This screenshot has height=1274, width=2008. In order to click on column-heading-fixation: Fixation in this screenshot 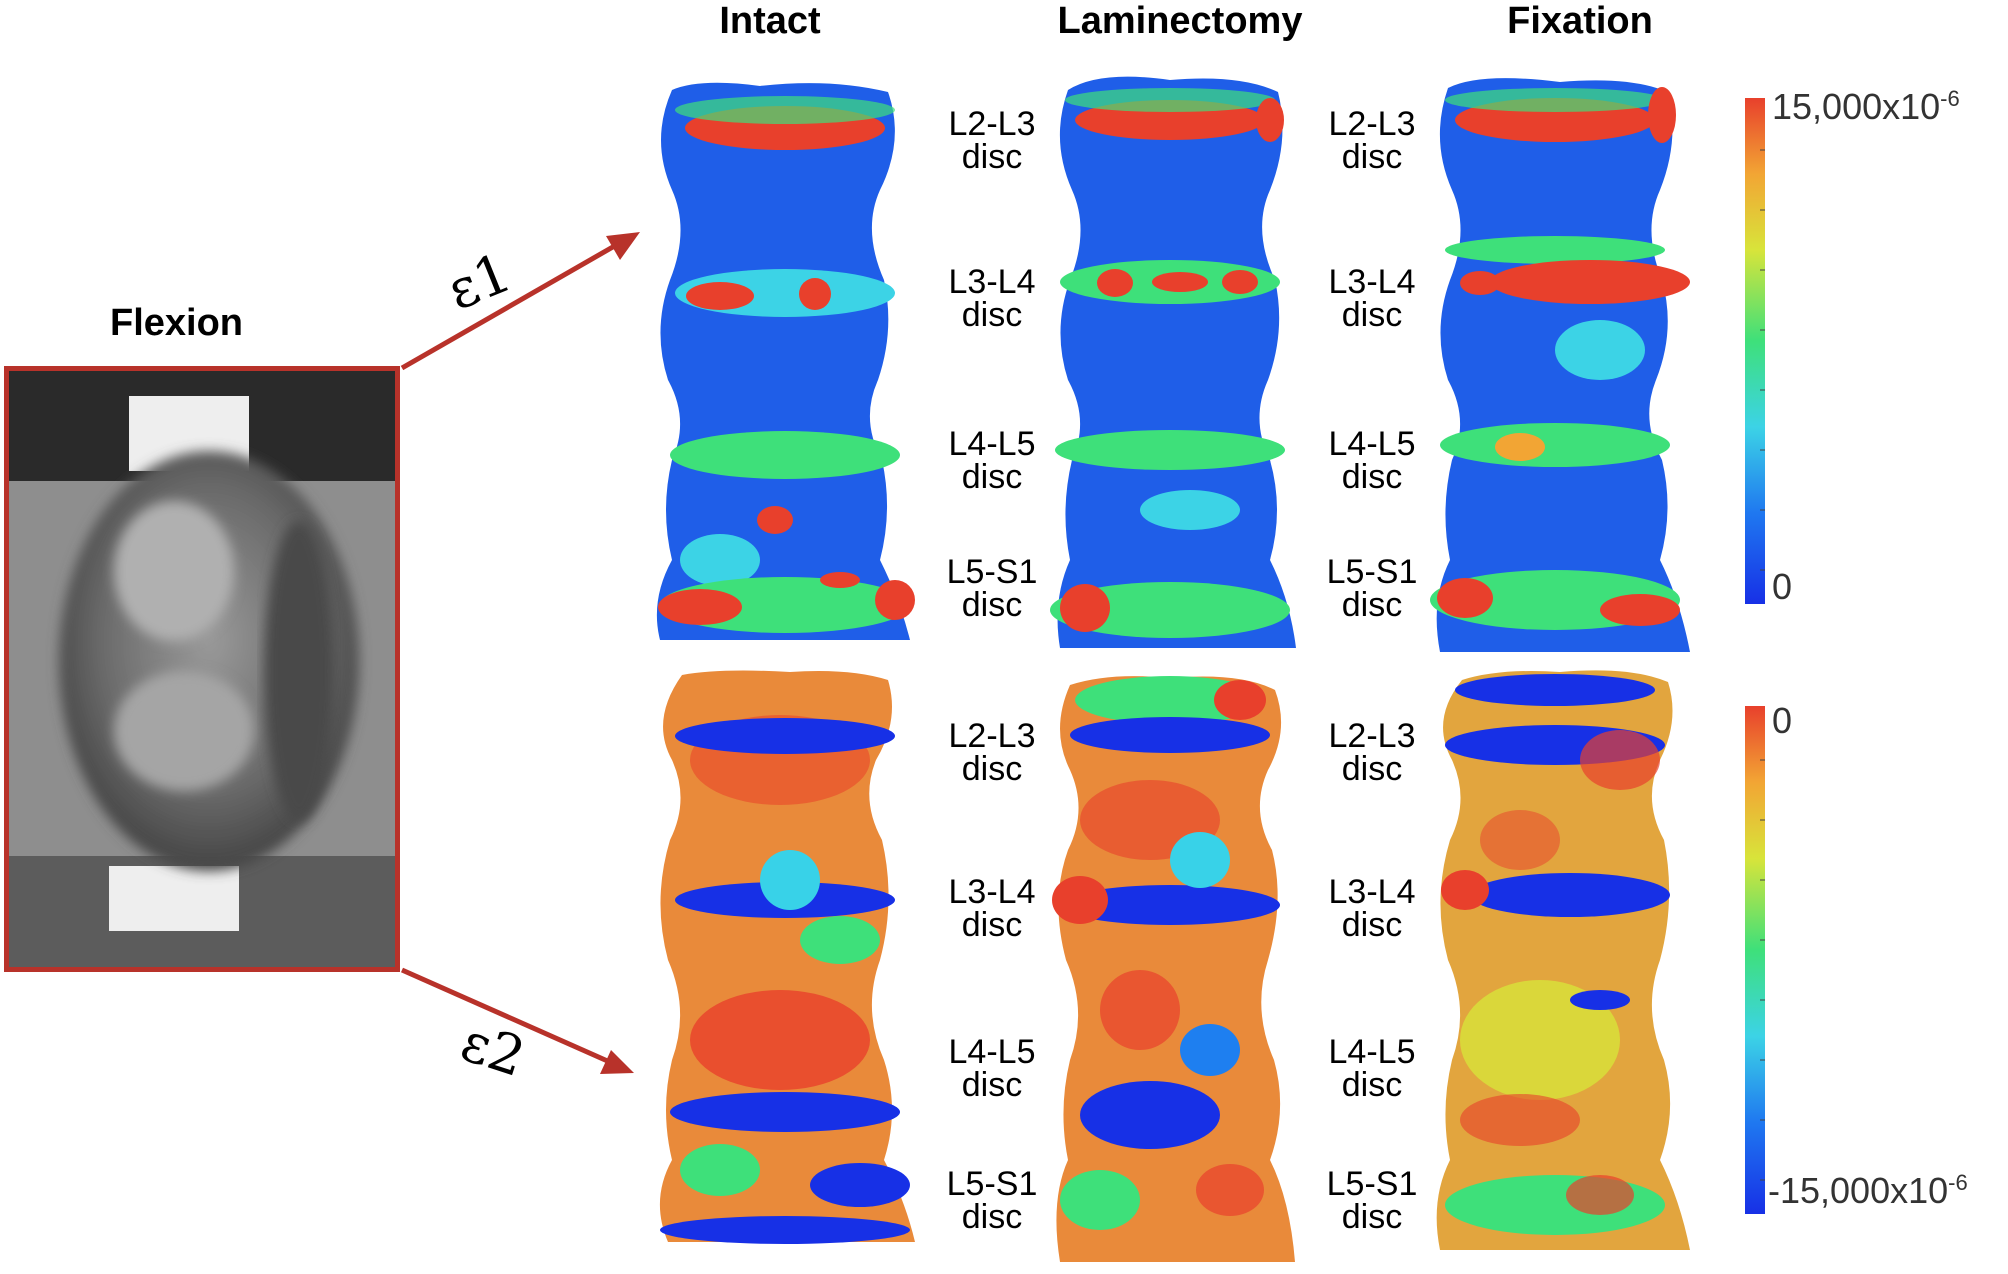, I will do `click(1580, 21)`.